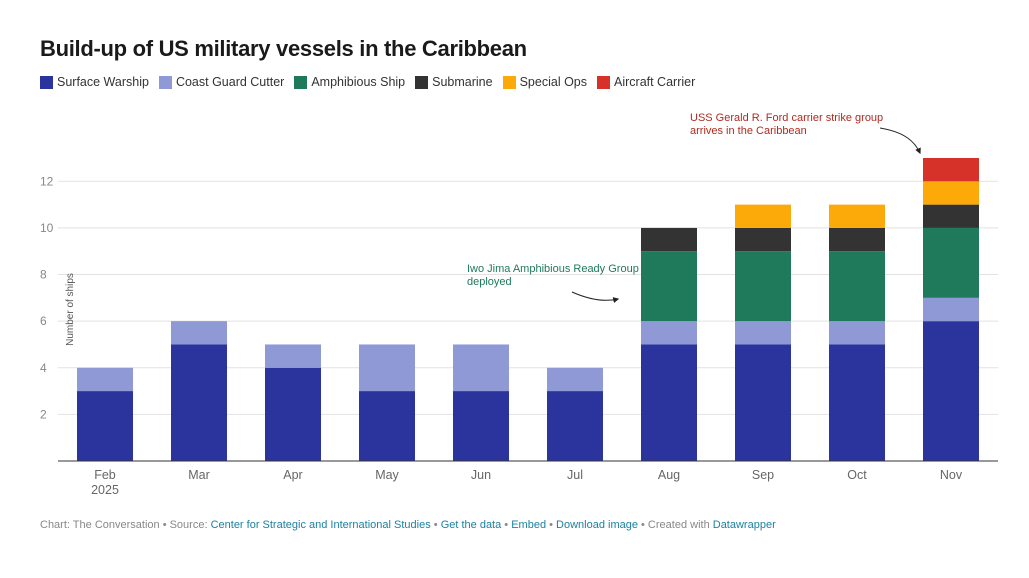 This screenshot has height=578, width=1029. I want to click on download-image-link: Download image, so click(597, 525).